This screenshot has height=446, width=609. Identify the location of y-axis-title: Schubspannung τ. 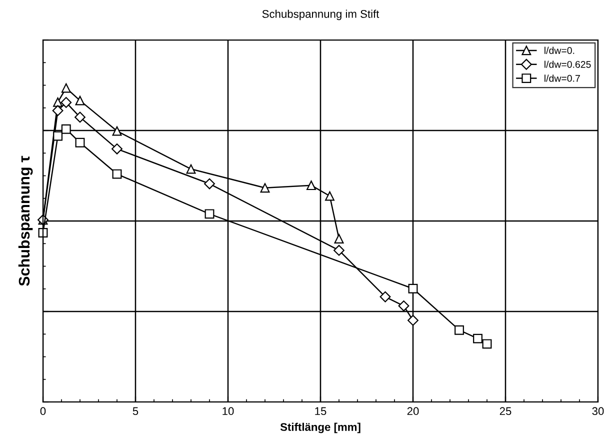
(25, 221).